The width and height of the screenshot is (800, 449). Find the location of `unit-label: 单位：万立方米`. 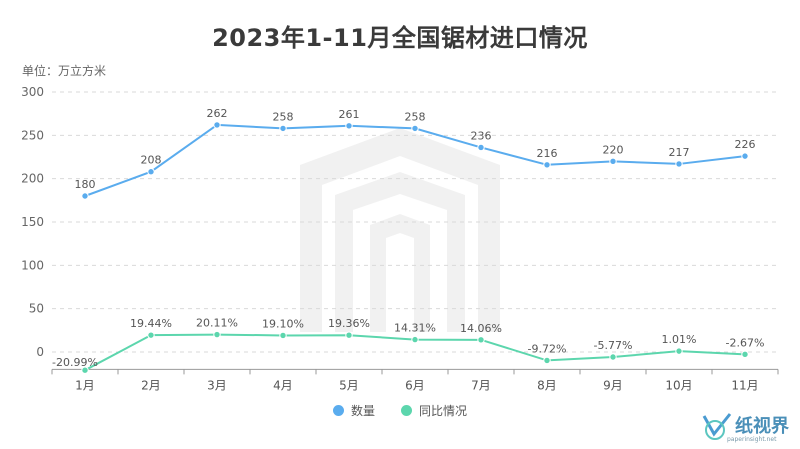

unit-label: 单位：万立方米 is located at coordinates (64, 71).